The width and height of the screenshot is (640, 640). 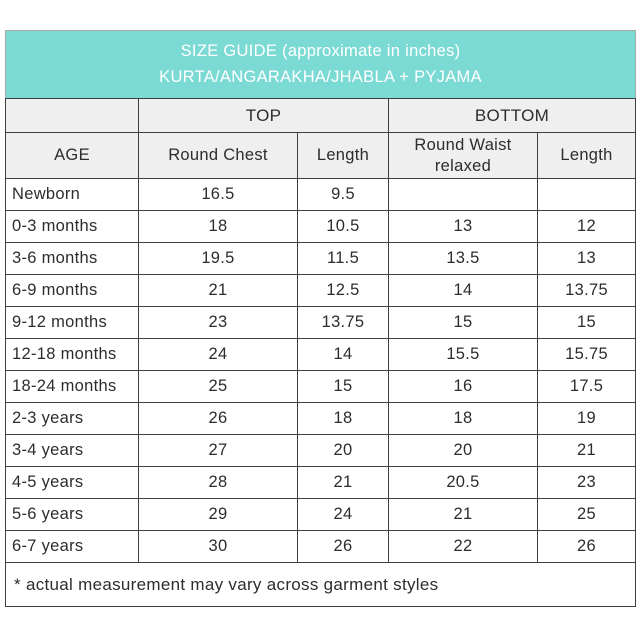 What do you see at coordinates (218, 259) in the screenshot?
I see `measurement-cell: 19.5` at bounding box center [218, 259].